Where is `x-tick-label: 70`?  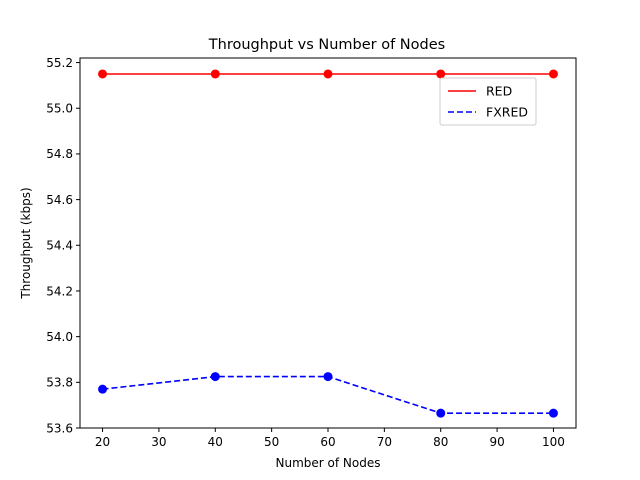 x-tick-label: 70 is located at coordinates (384, 442).